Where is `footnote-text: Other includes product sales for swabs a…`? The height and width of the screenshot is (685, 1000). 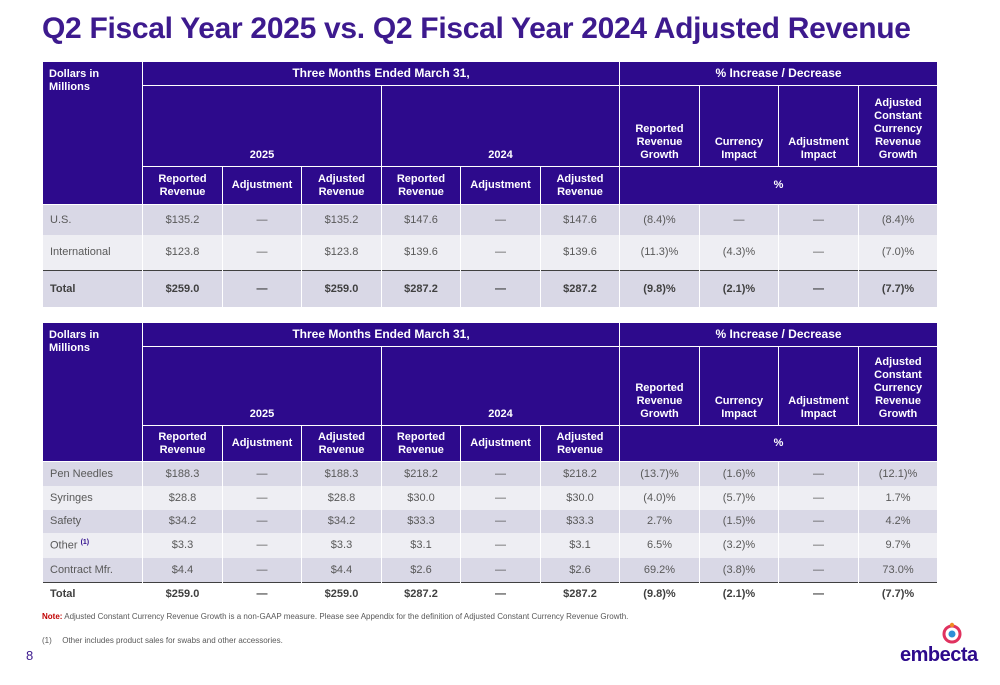 footnote-text: Other includes product sales for swabs a… is located at coordinates (172, 640).